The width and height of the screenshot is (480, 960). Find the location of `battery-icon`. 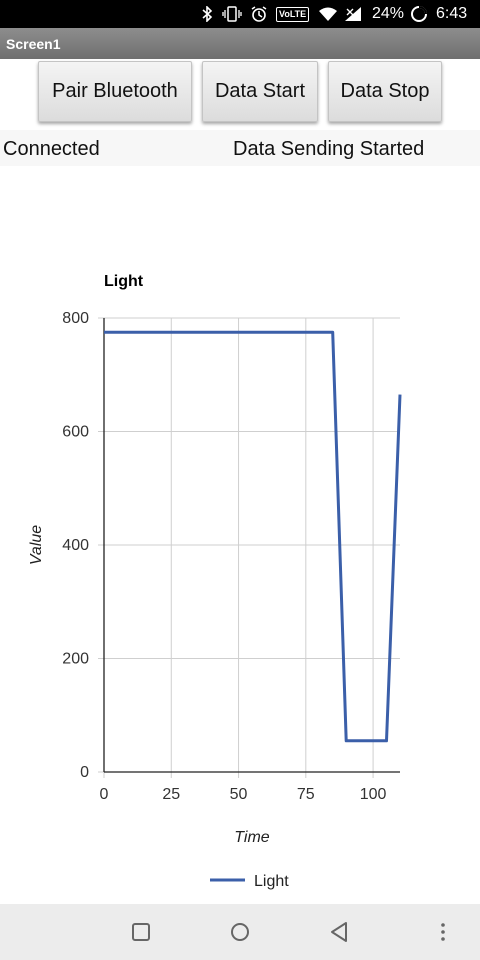

battery-icon is located at coordinates (419, 14).